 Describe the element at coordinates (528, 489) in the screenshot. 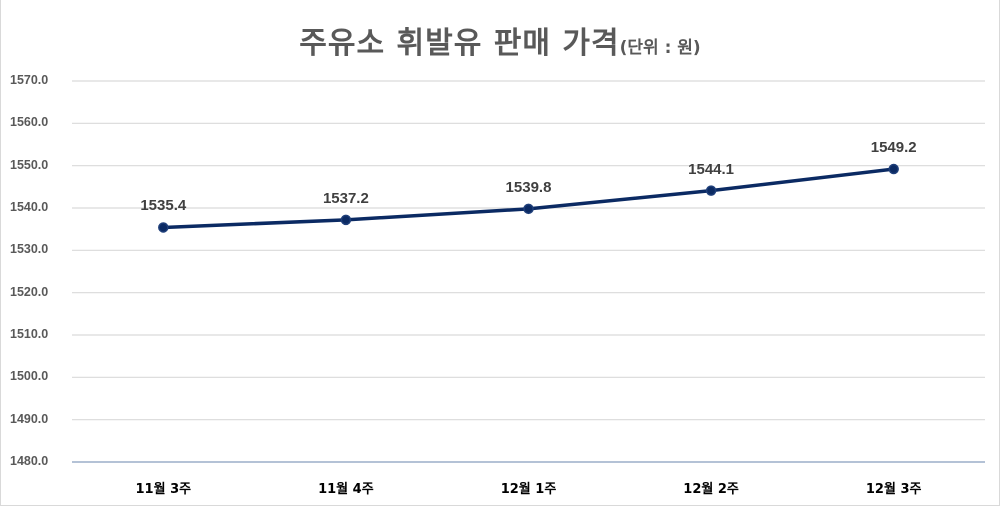

I see `x-tick-label: 12월 1주` at that location.